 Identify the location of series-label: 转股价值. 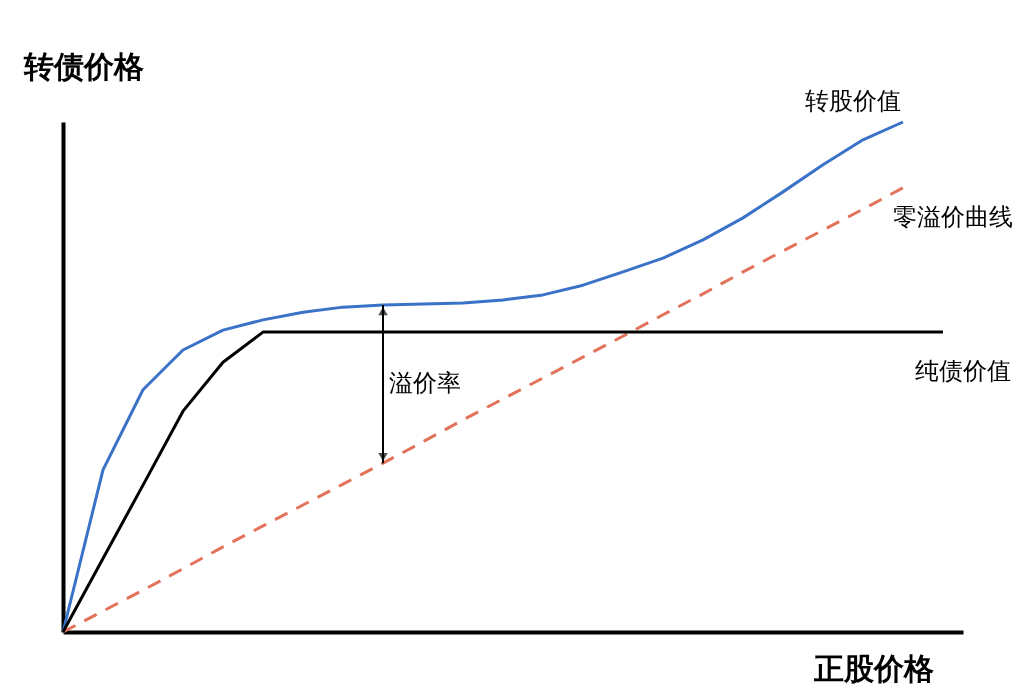
(853, 101).